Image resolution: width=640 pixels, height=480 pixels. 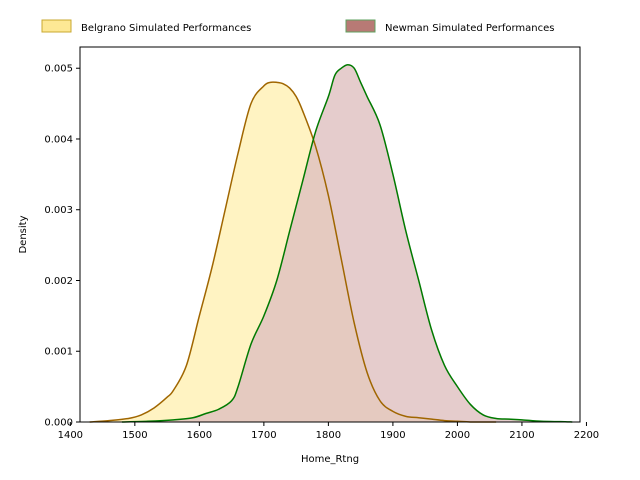 I want to click on y-tick-label: 0.003, so click(x=58, y=210).